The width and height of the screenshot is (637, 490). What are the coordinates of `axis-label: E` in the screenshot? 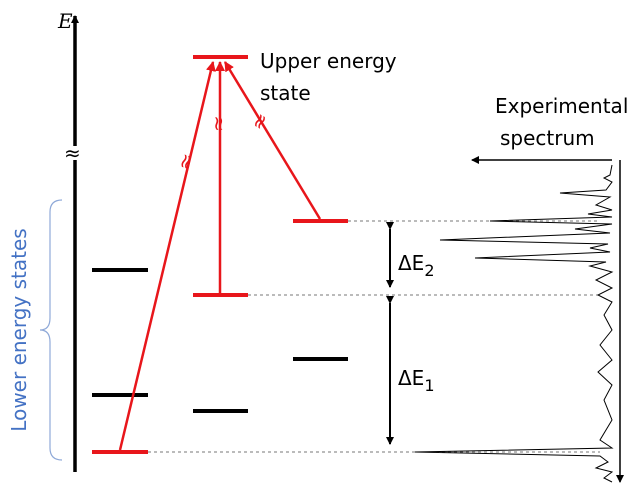 It's located at (65, 21).